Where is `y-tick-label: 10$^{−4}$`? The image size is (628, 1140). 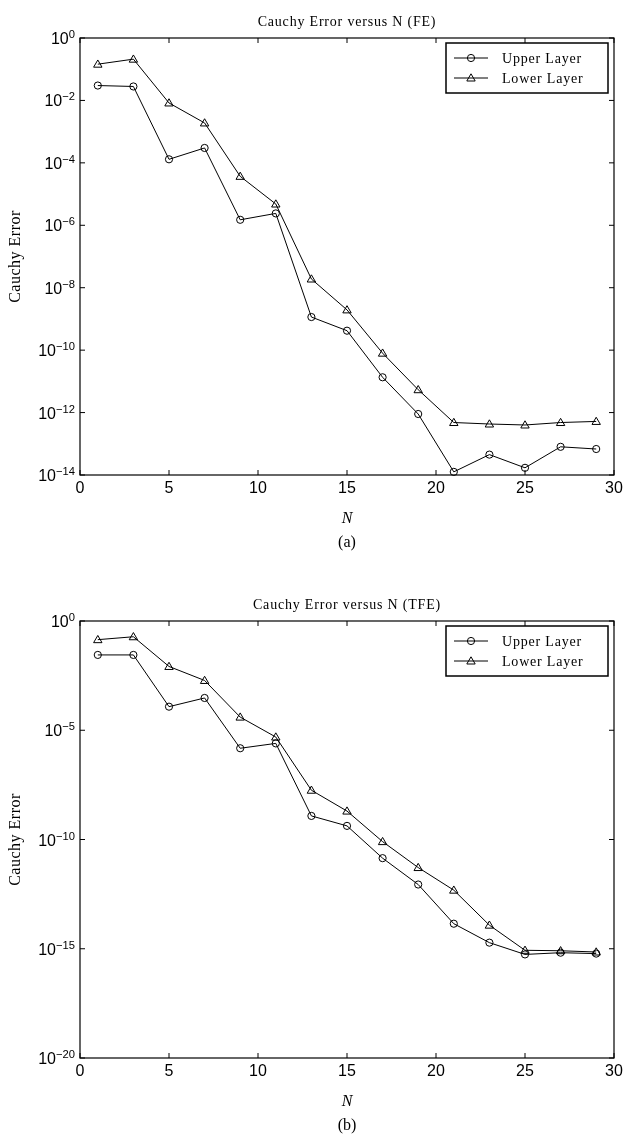
y-tick-label: 10$^{−4}$ is located at coordinates (59, 162).